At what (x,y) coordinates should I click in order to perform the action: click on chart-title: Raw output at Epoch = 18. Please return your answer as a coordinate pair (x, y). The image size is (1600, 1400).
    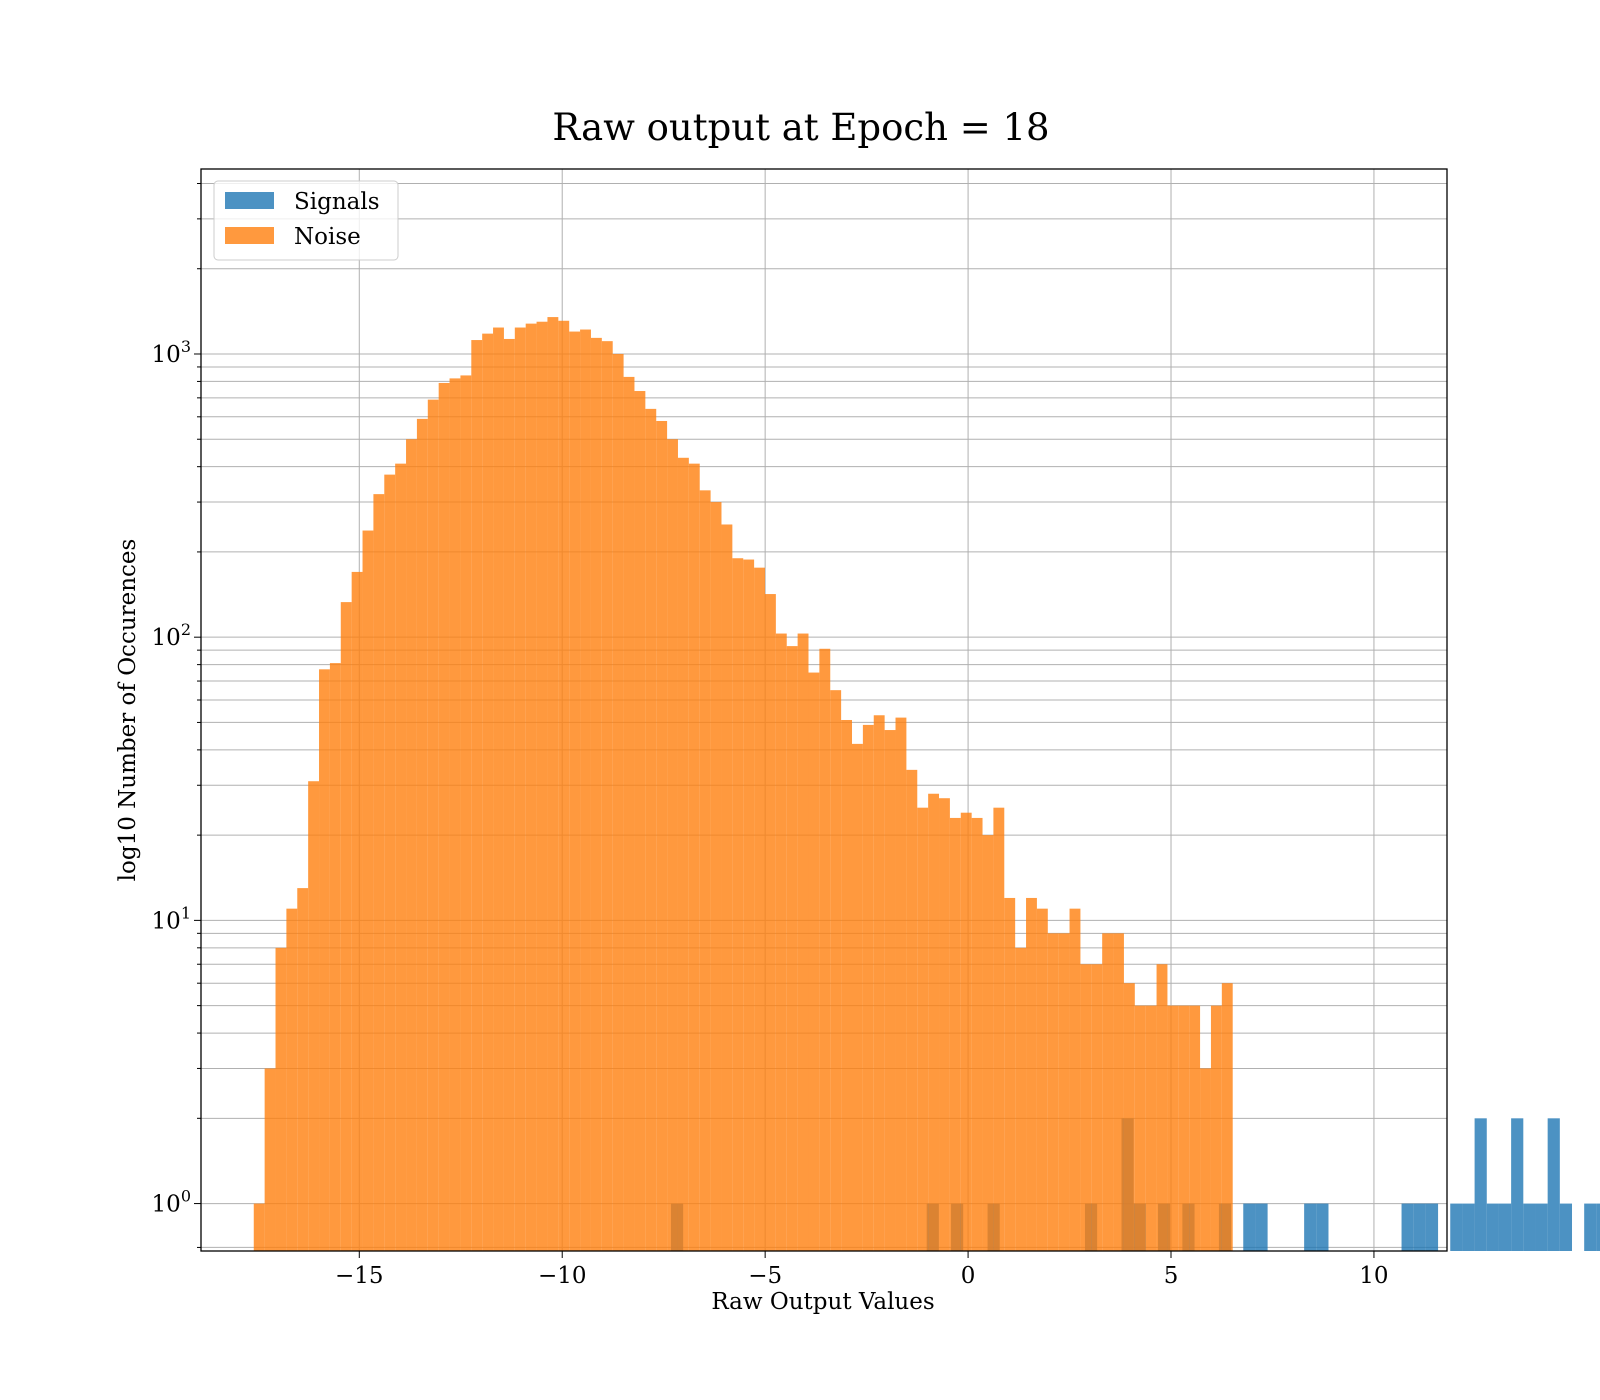
    Looking at the image, I should click on (800, 127).